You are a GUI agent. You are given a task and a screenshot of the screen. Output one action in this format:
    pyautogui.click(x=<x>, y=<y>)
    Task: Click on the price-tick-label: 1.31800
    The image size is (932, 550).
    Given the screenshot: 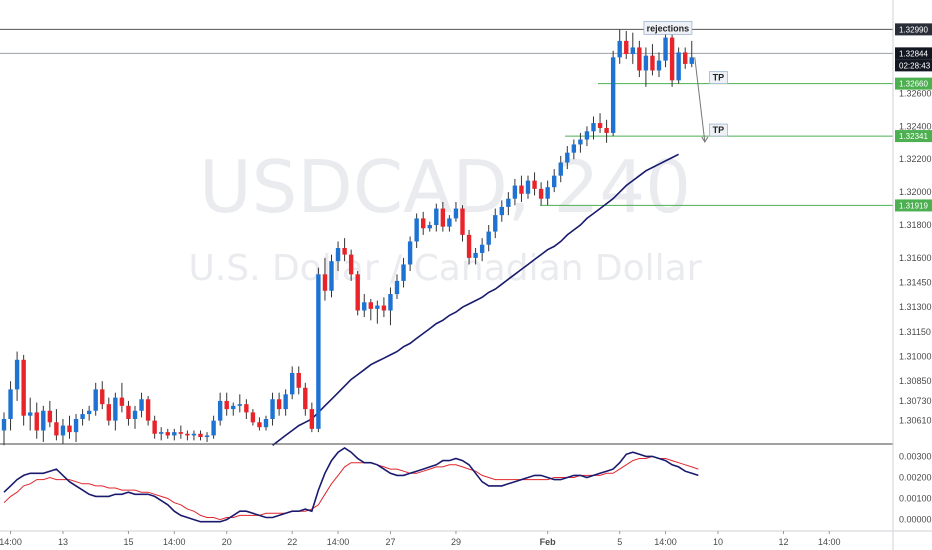 What is the action you would take?
    pyautogui.click(x=915, y=225)
    